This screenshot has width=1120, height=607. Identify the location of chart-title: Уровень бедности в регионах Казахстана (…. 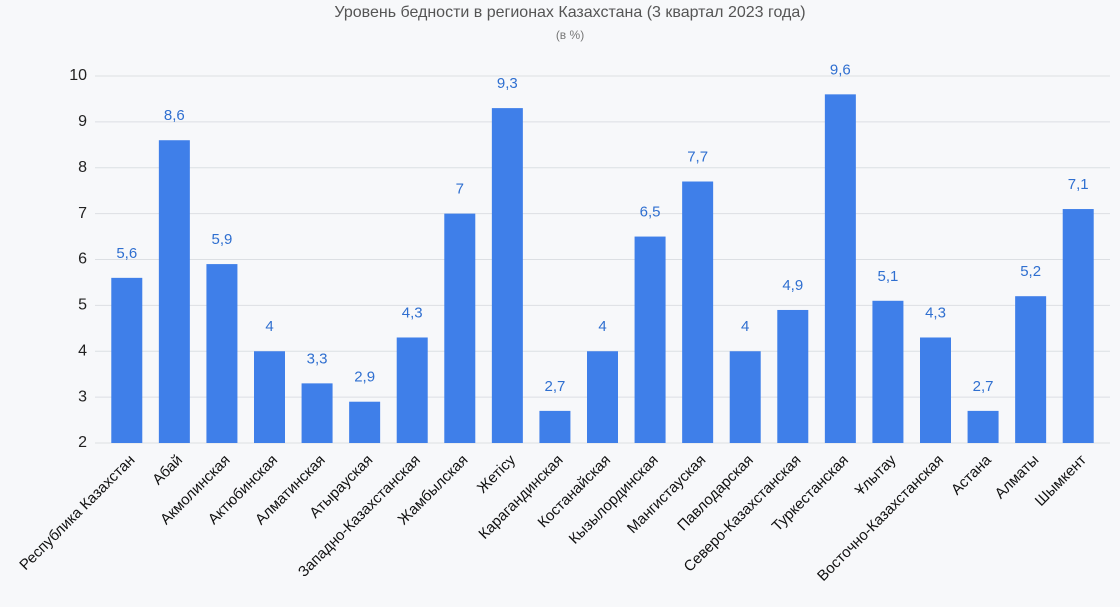
(569, 12).